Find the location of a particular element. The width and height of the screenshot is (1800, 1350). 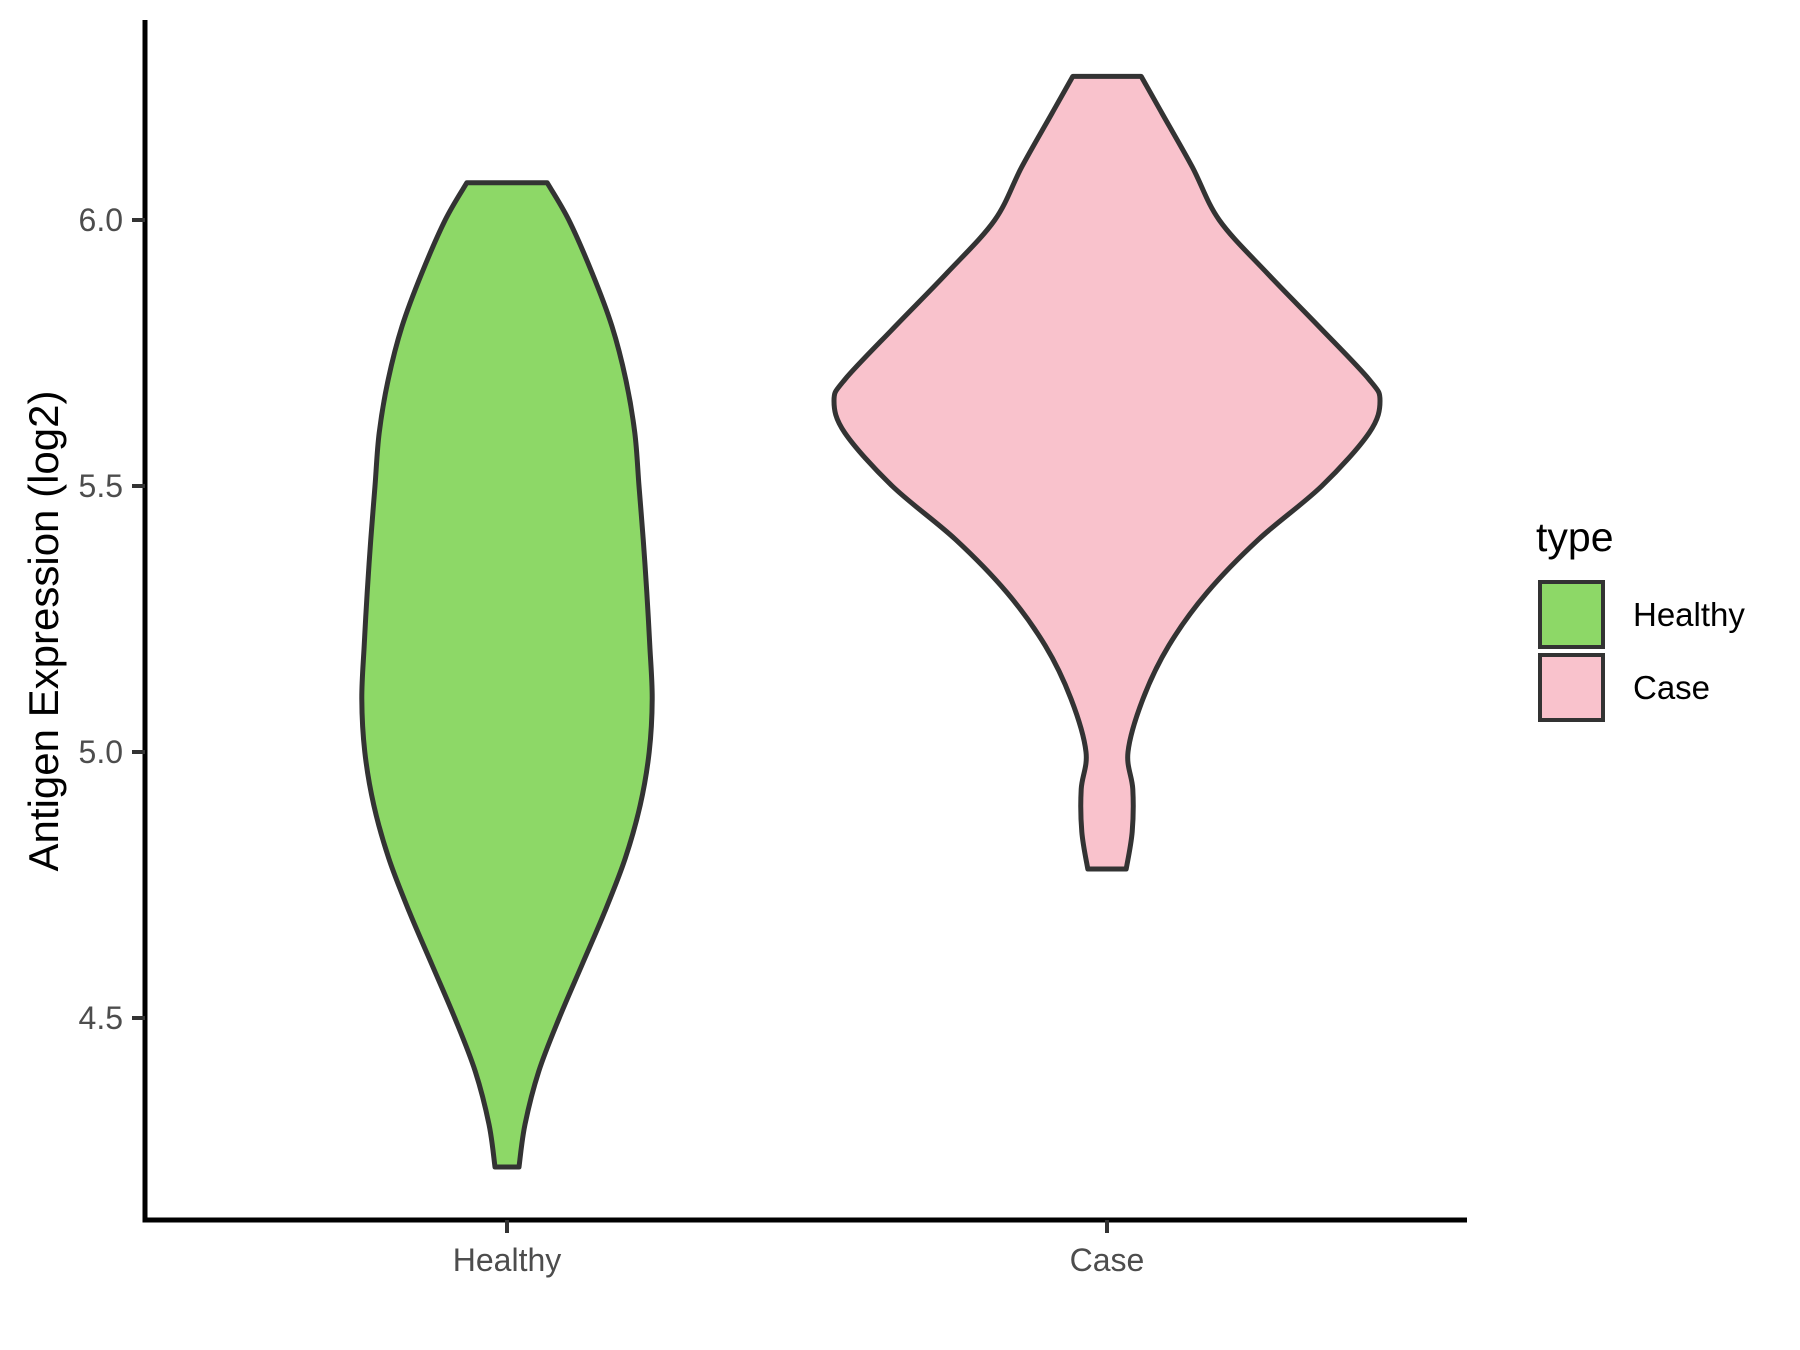

legend-entry-case: Case is located at coordinates (1641, 687).